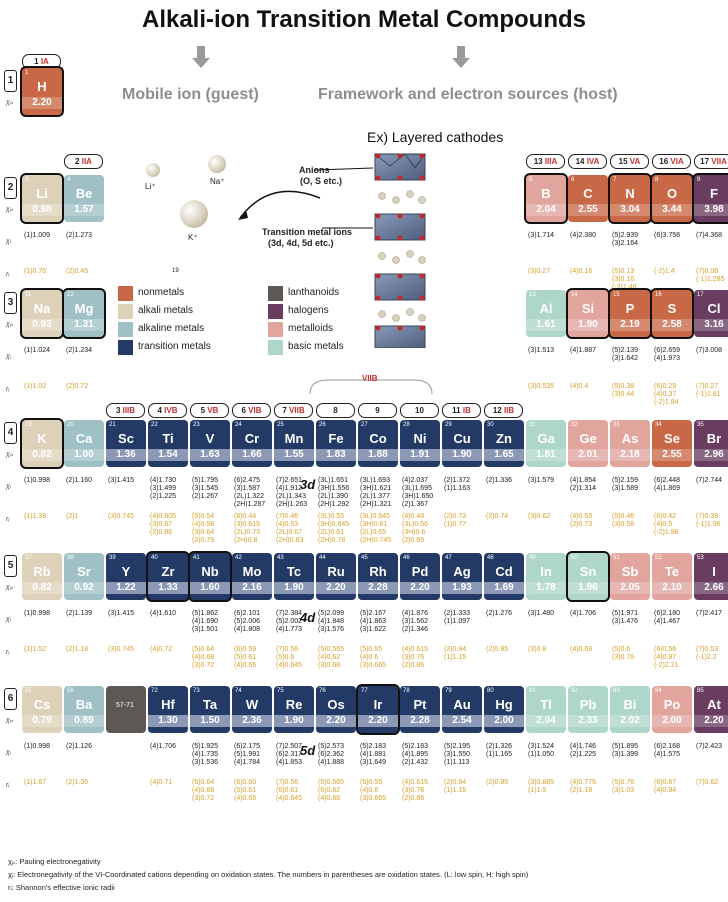  Describe the element at coordinates (294, 443) in the screenshot. I see `element-mn: 25 Mn 1.55` at that location.